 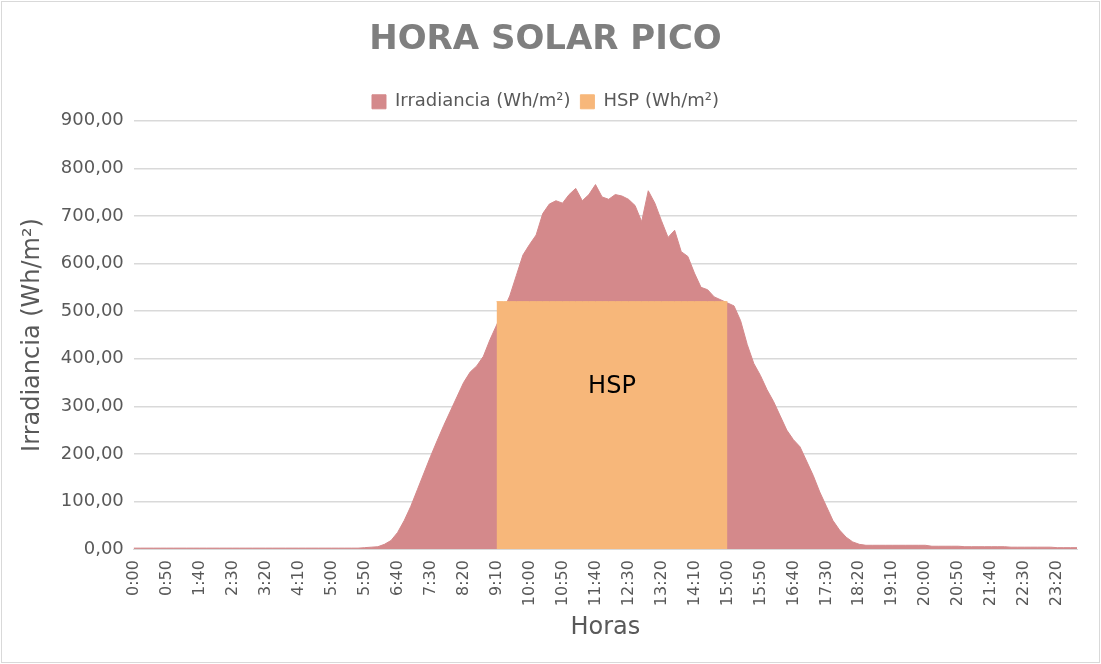 I want to click on x-tick-label: 3:20, so click(x=264, y=578).